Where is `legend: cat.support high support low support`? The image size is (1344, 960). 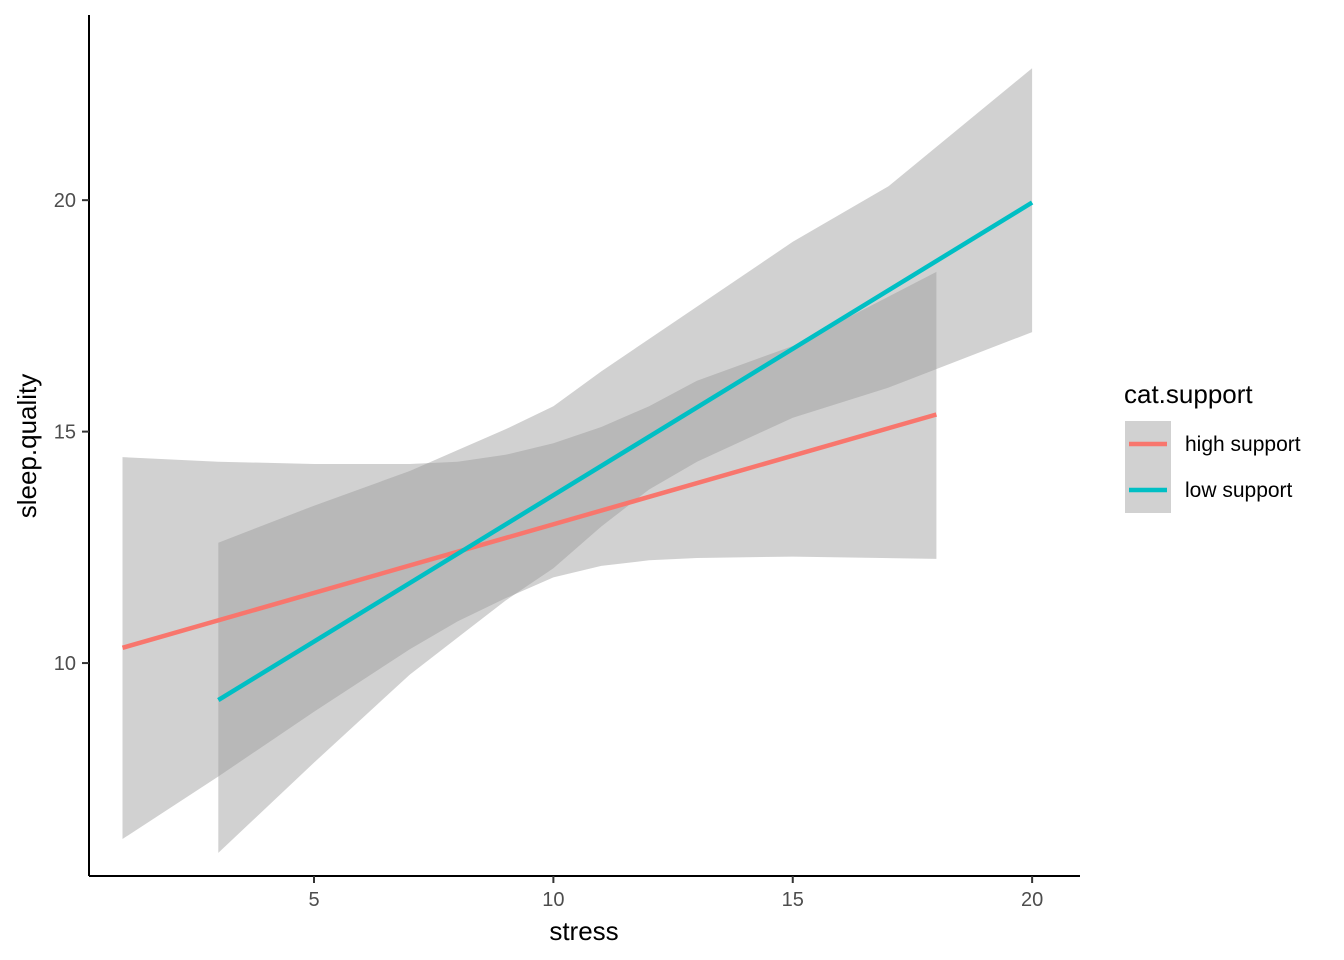
legend: cat.support high support low support is located at coordinates (1212, 446).